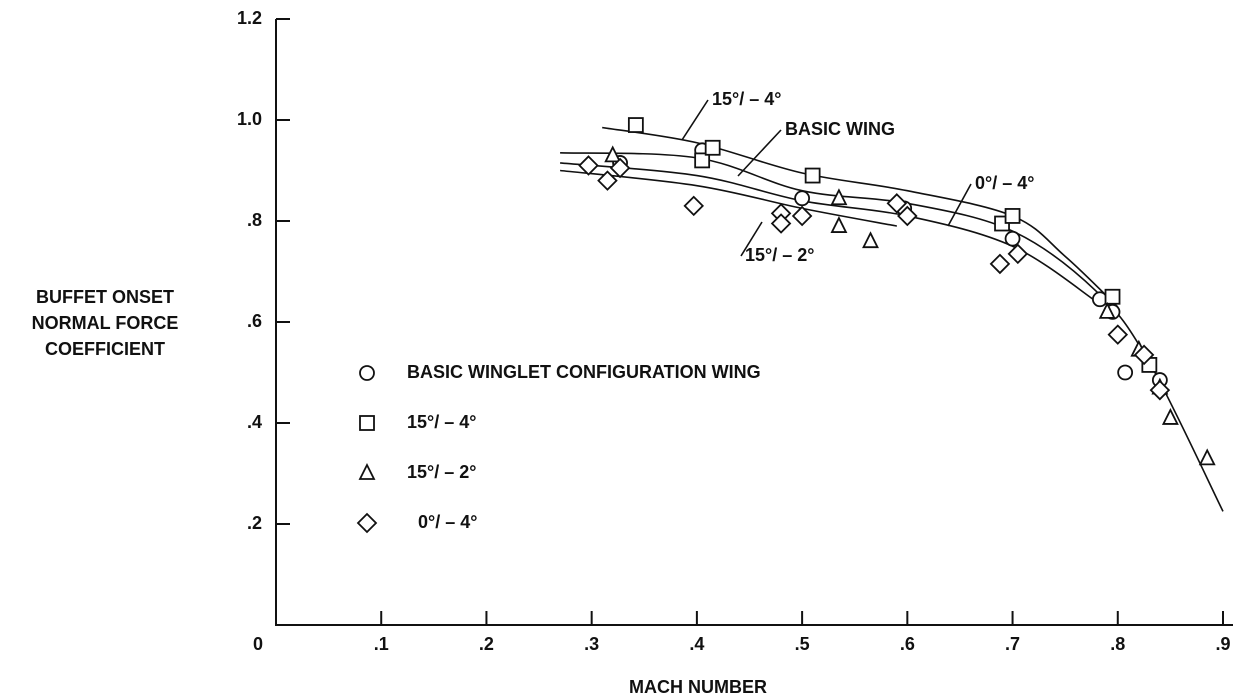 The height and width of the screenshot is (700, 1240). What do you see at coordinates (254, 523) in the screenshot?
I see `y-tick-label: .2` at bounding box center [254, 523].